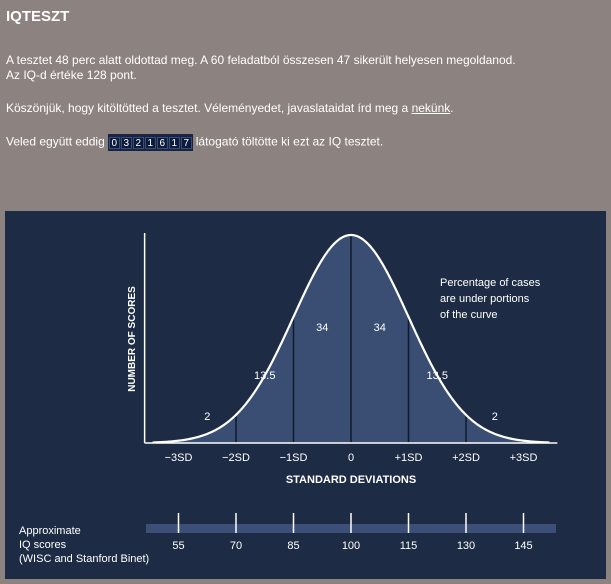  I want to click on curve-annotation: are under portions, so click(485, 299).